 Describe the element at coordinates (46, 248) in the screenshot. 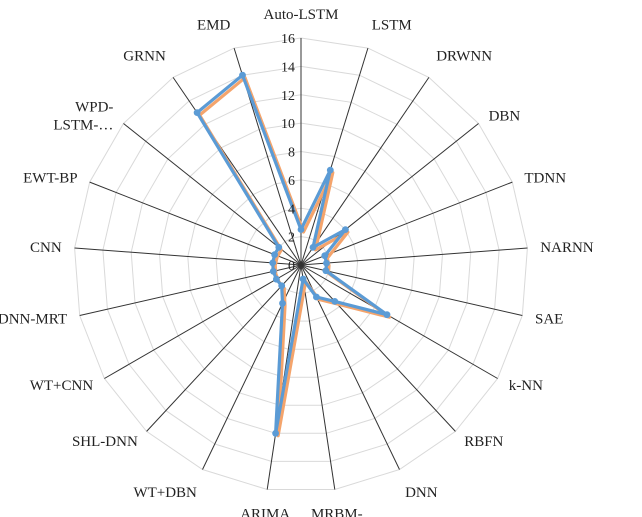

I see `category-label: CNN` at that location.